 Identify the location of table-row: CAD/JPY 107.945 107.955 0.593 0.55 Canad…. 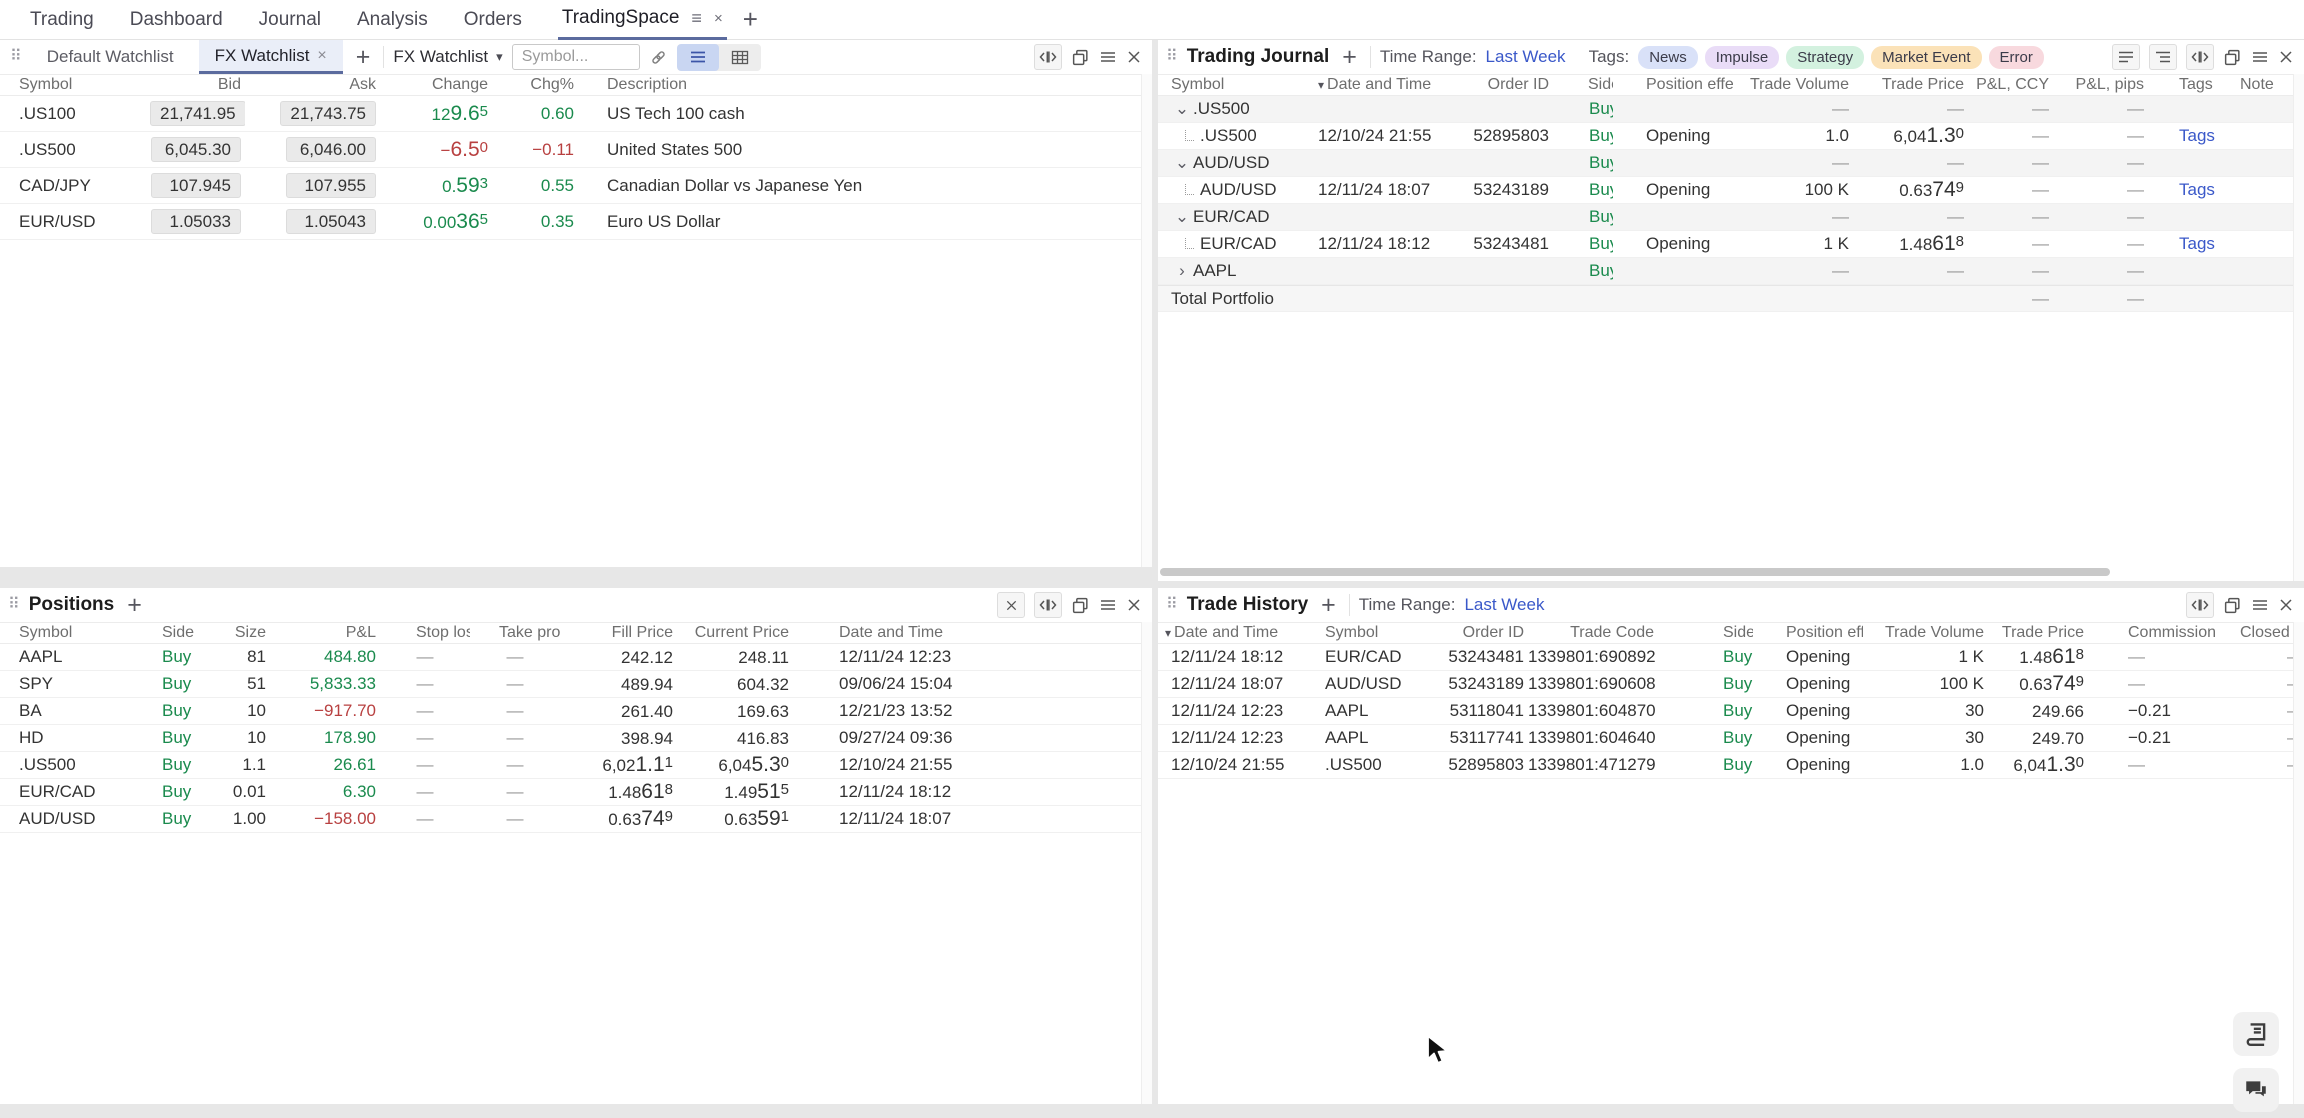
(576, 186).